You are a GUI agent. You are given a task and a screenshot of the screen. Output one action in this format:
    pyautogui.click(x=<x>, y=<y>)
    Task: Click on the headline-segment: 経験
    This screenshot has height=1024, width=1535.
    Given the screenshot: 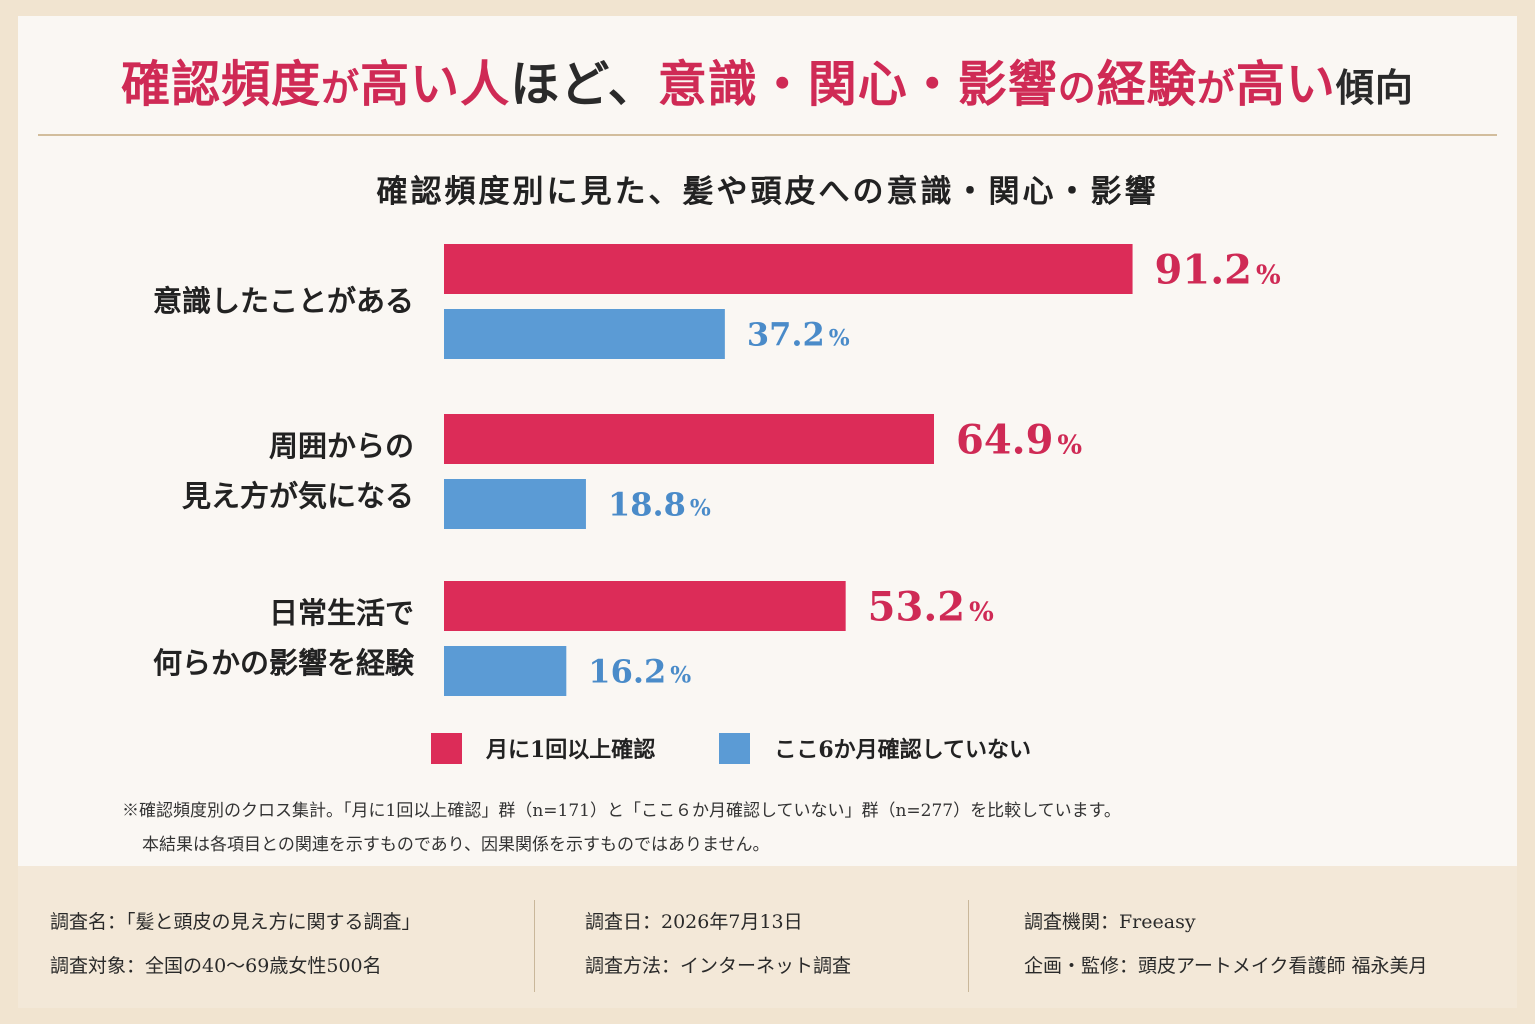 What is the action you would take?
    pyautogui.click(x=1146, y=84)
    